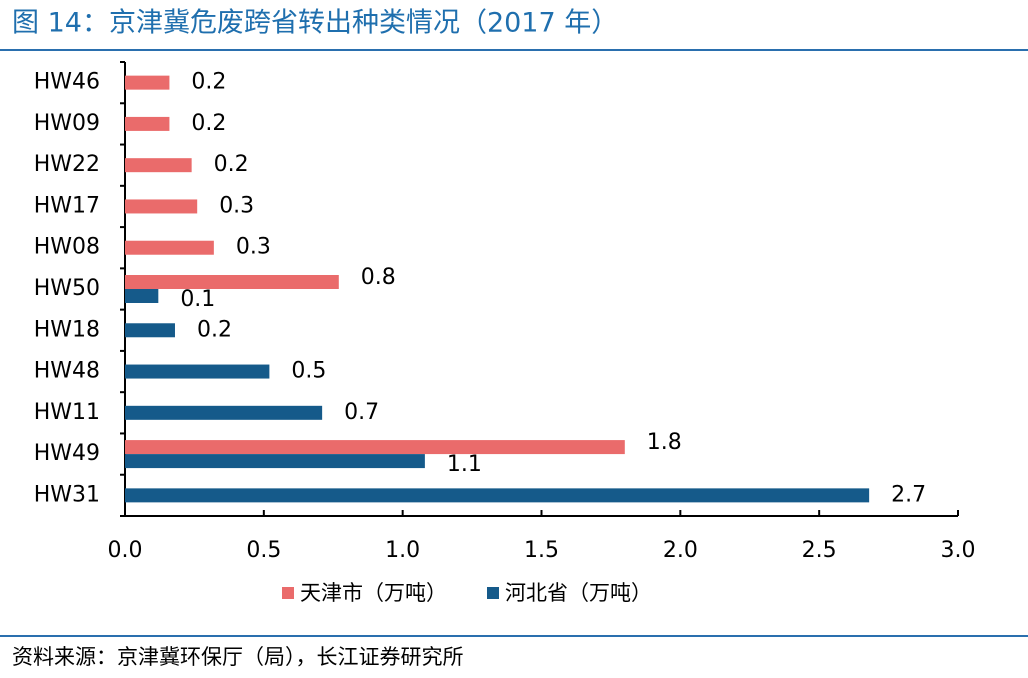  What do you see at coordinates (308, 371) in the screenshot?
I see `value-label: 0.5` at bounding box center [308, 371].